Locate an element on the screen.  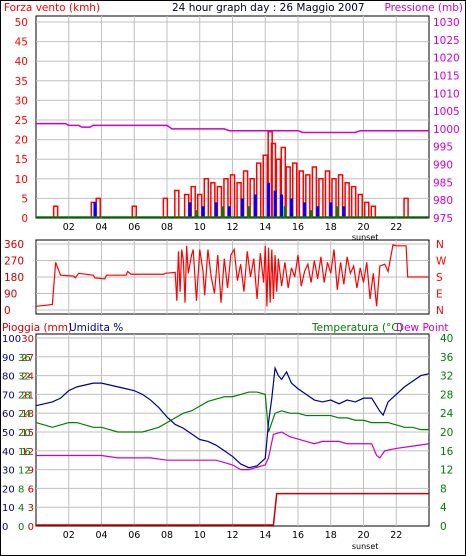
wind-x-tick-label: 18 is located at coordinates (331, 227).